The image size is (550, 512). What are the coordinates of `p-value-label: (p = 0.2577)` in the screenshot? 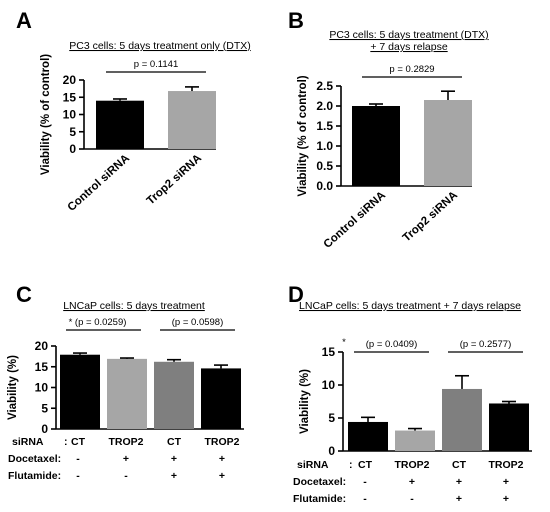 It's located at (486, 344).